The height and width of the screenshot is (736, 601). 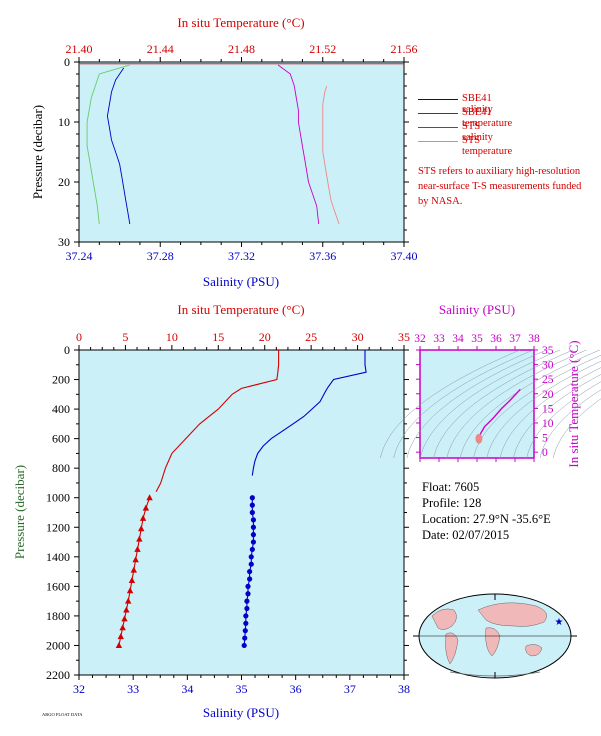 What do you see at coordinates (322, 49) in the screenshot?
I see `x2-tick-label: 21.52` at bounding box center [322, 49].